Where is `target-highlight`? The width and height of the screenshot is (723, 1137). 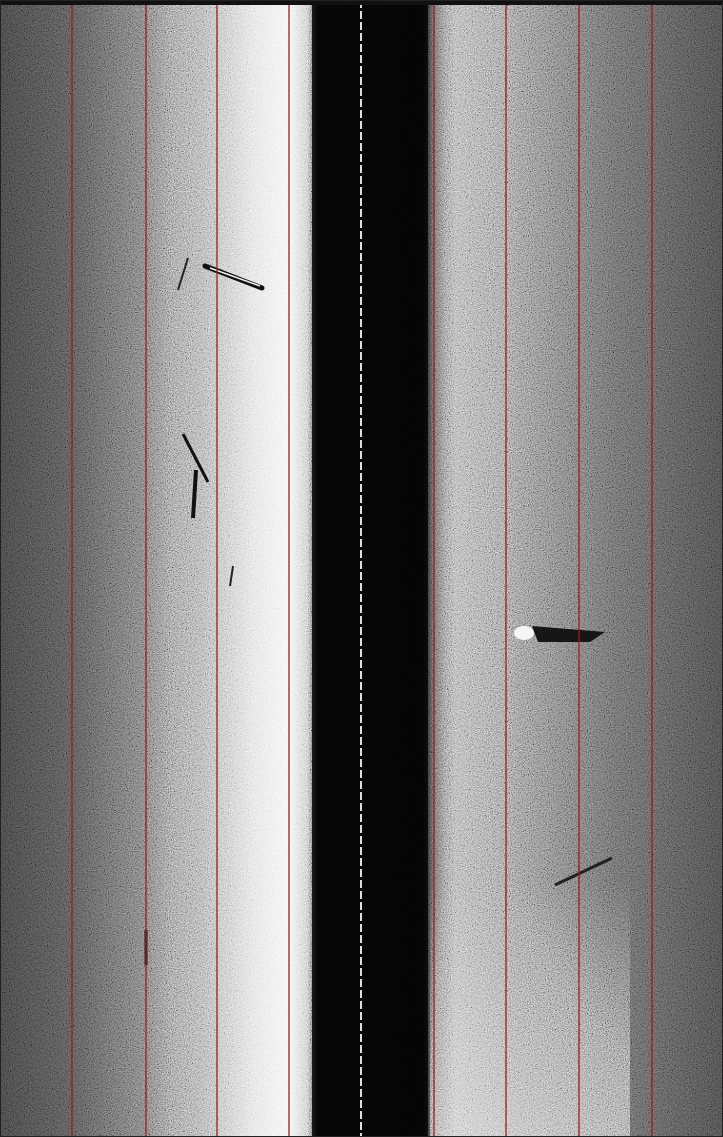
target-highlight is located at coordinates (235, 277).